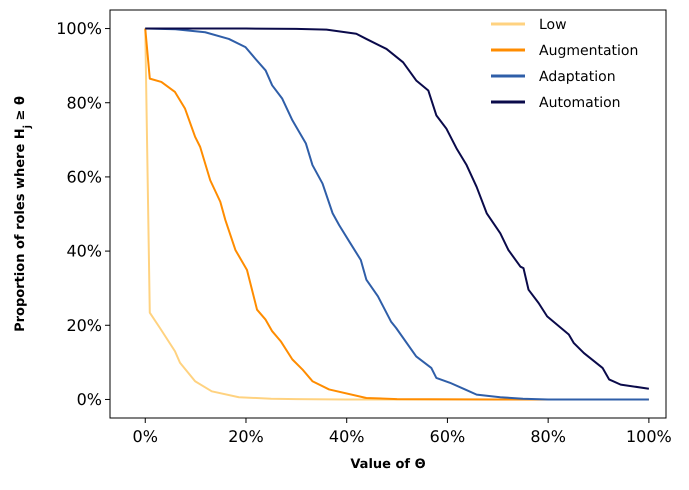 The height and width of the screenshot is (490, 689). I want to click on x-axis-title: Value of Θ, so click(388, 464).